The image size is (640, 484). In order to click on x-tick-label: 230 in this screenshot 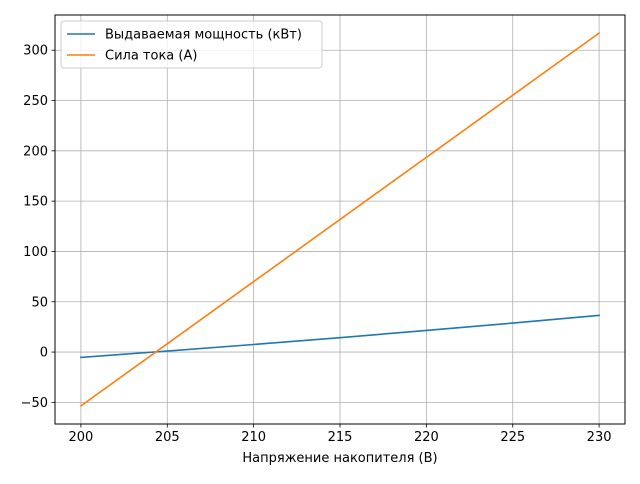, I will do `click(599, 437)`.